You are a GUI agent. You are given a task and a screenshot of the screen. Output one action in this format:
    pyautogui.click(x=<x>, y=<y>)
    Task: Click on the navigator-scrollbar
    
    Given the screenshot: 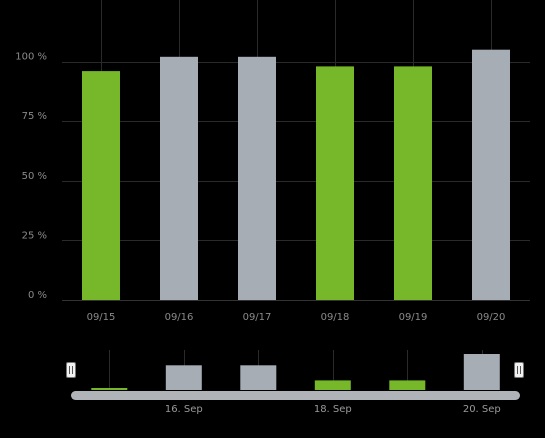 What is the action you would take?
    pyautogui.click(x=295, y=381)
    